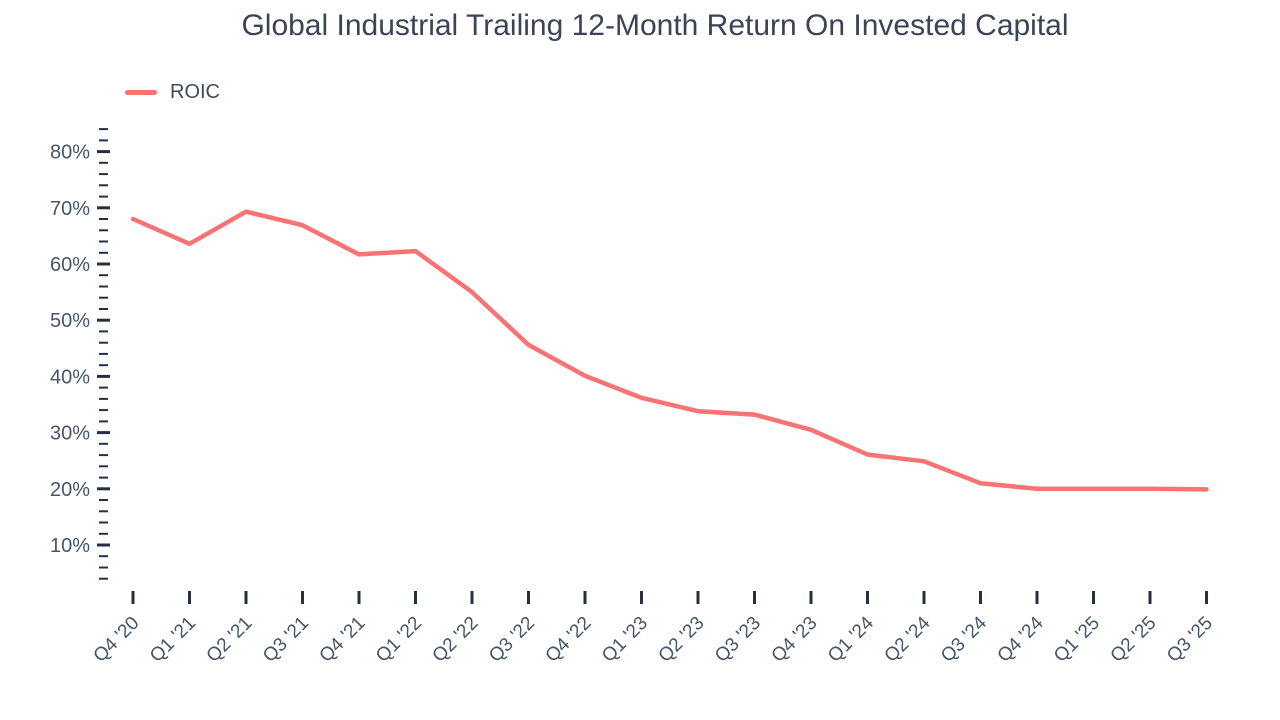  Describe the element at coordinates (286, 640) in the screenshot. I see `x-tick-label: Q3 '21` at that location.